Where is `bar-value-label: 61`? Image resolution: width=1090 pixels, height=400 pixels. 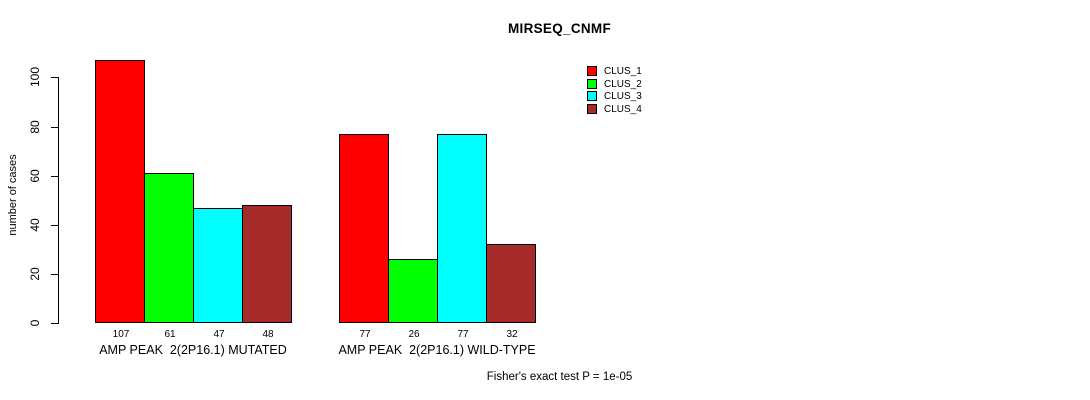
bar-value-label: 61 is located at coordinates (170, 334).